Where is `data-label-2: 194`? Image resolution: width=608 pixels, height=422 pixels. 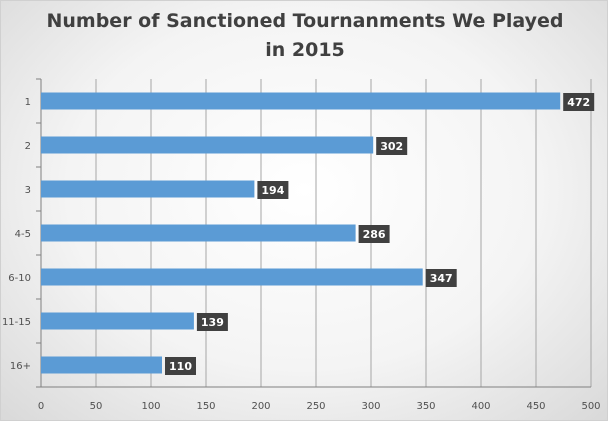 data-label-2: 194 is located at coordinates (272, 190).